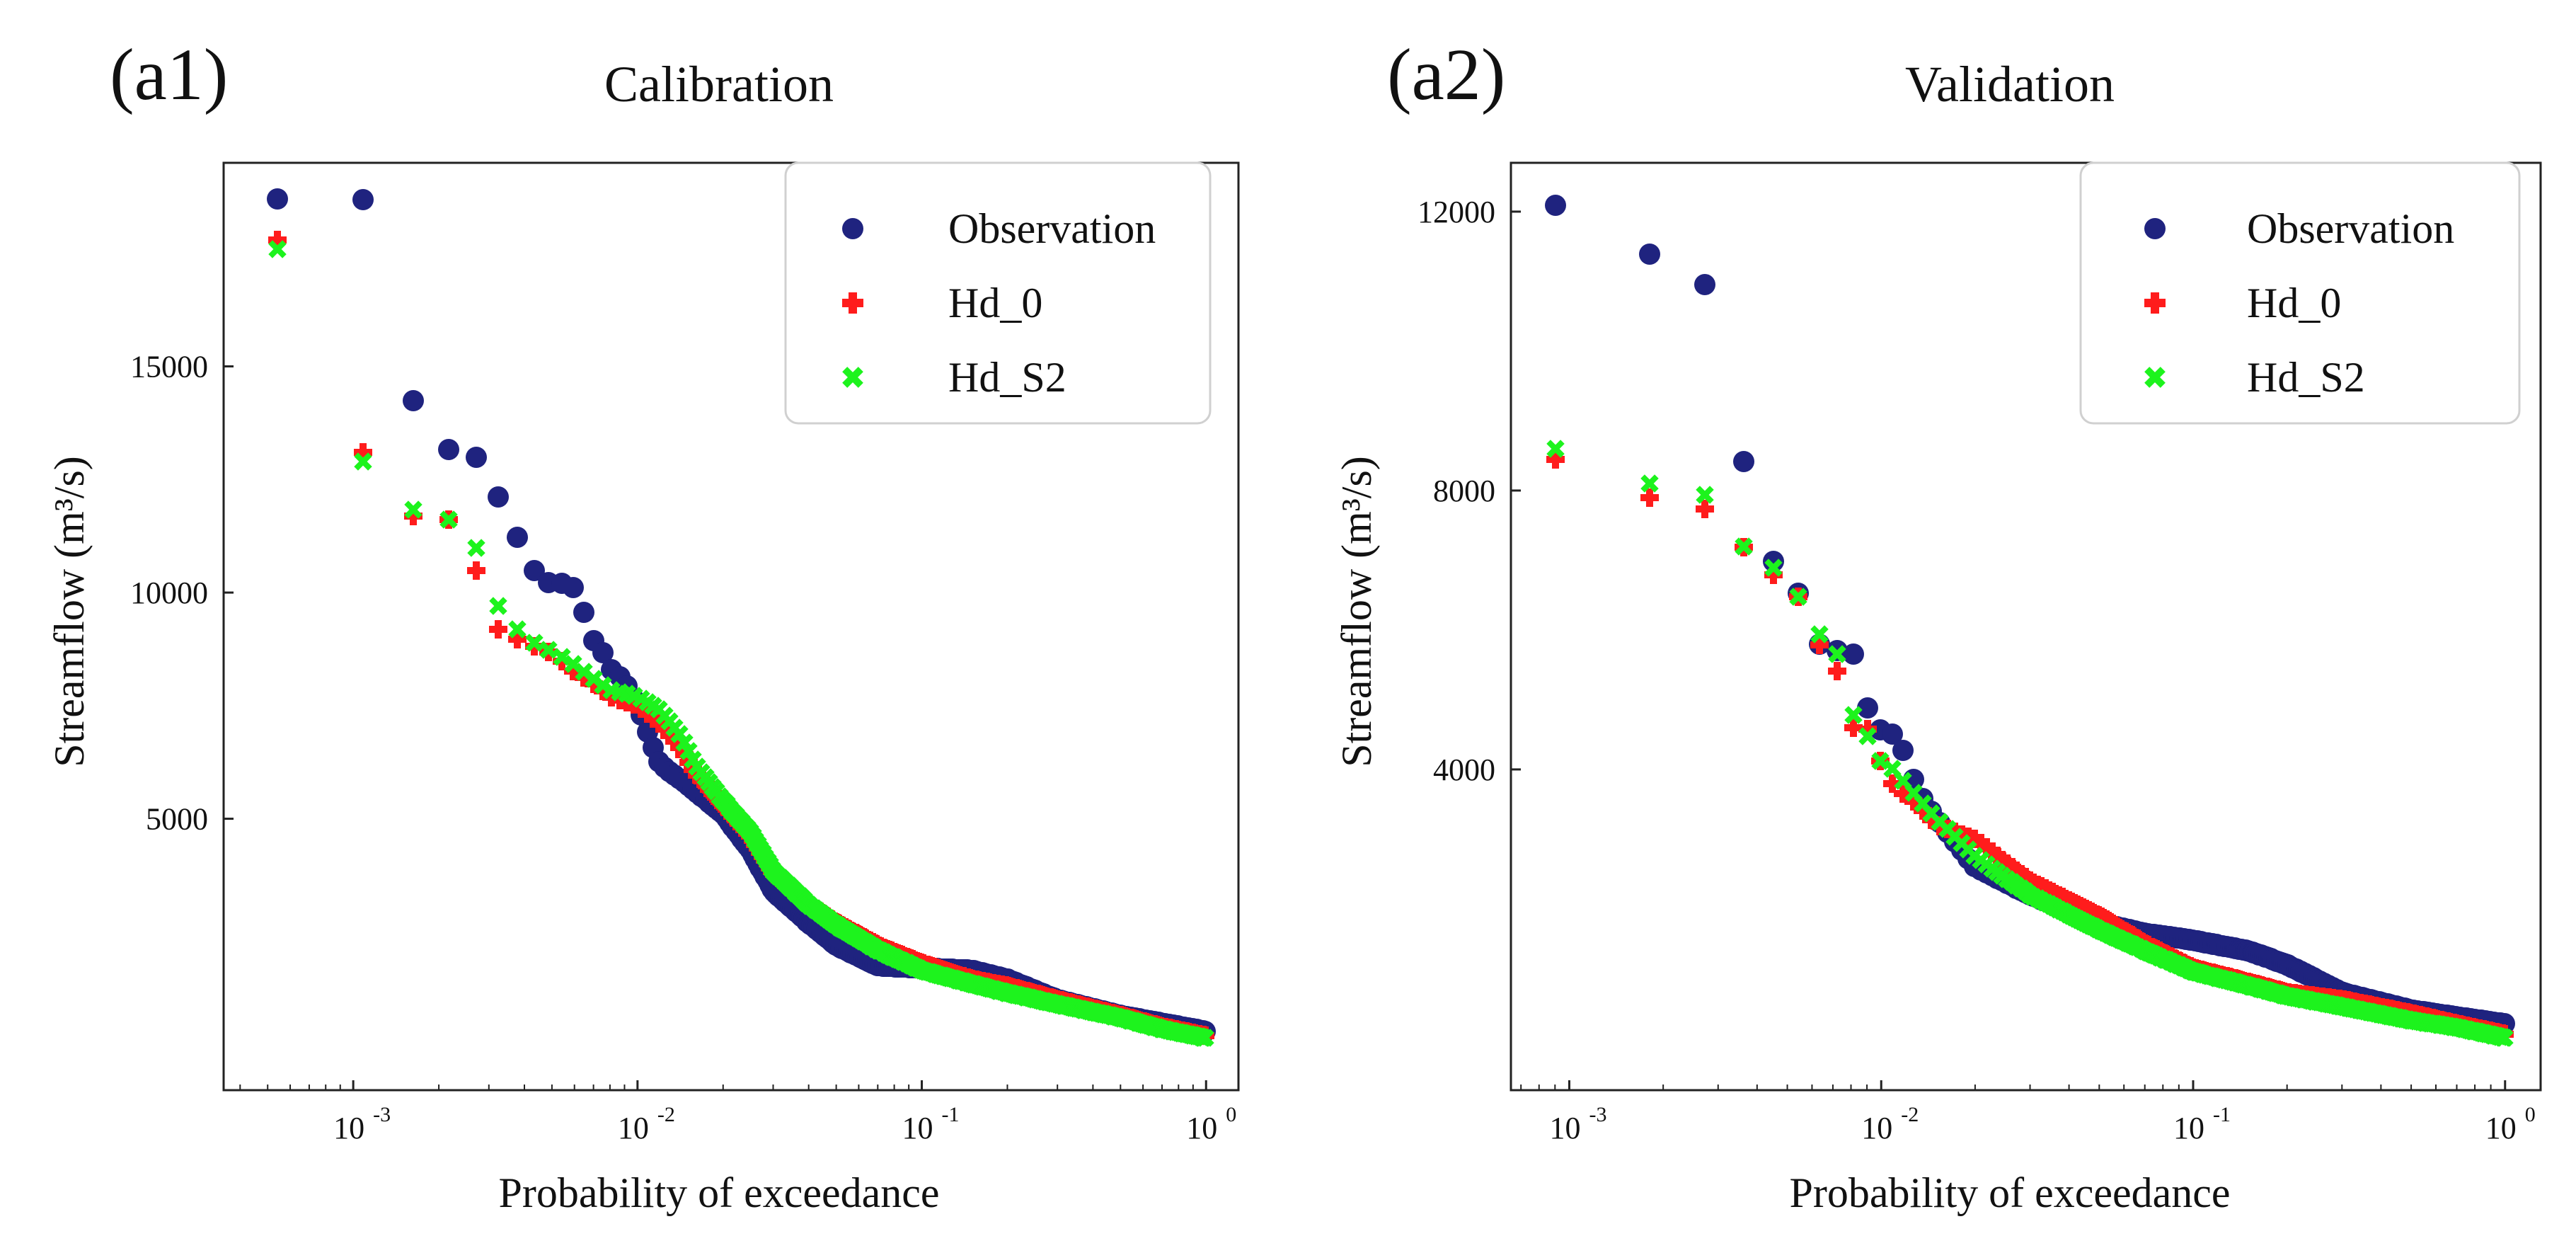 The height and width of the screenshot is (1236, 2576). I want to click on legend-box-calibration, so click(998, 293).